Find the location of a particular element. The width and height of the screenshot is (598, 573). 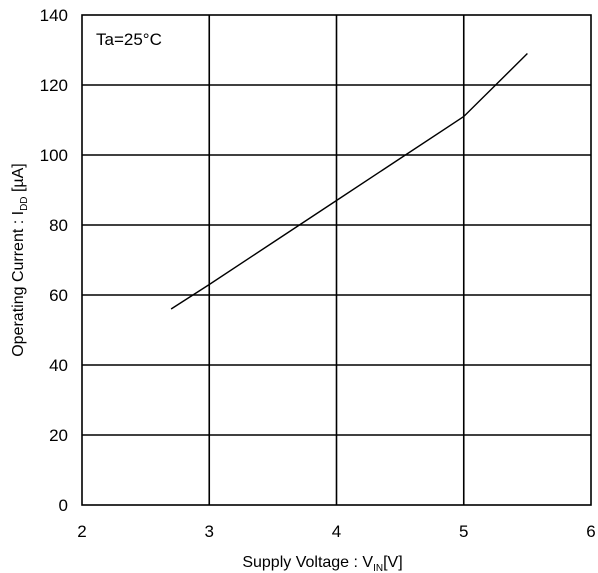

x-tick-label: 5 is located at coordinates (463, 531).